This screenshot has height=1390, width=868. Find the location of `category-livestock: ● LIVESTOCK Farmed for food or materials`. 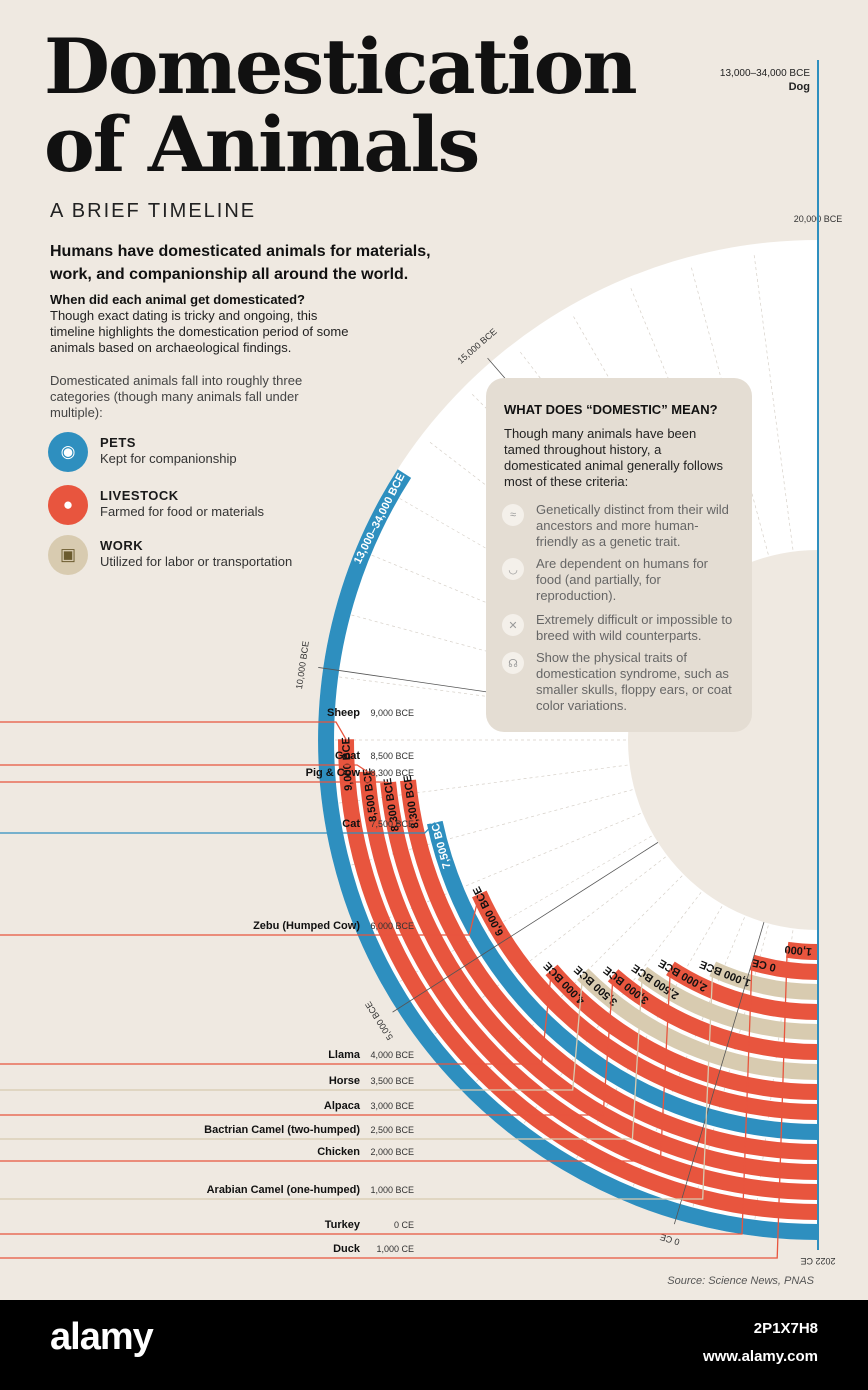

category-livestock: ● LIVESTOCK Farmed for food or materials is located at coordinates (188, 507).